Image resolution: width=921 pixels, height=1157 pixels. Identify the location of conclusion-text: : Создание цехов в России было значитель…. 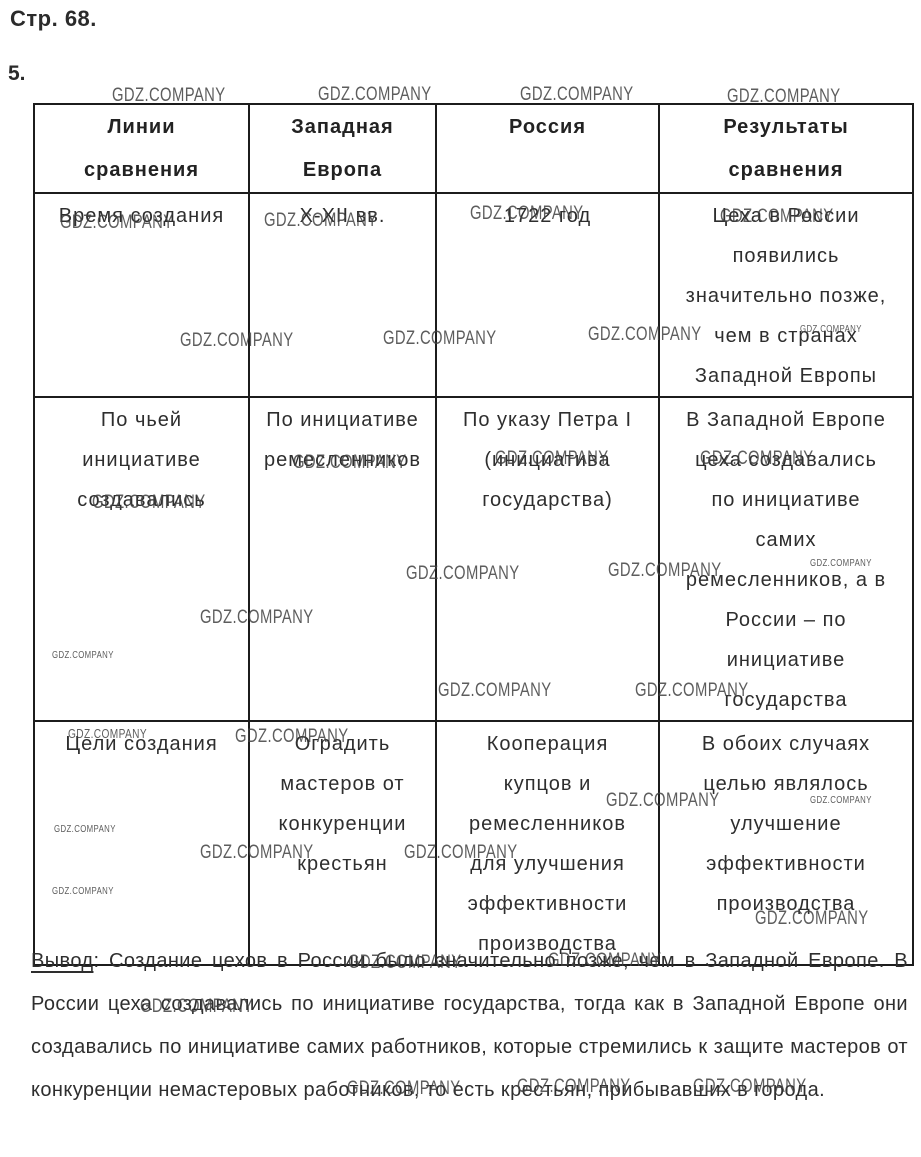
(469, 1025).